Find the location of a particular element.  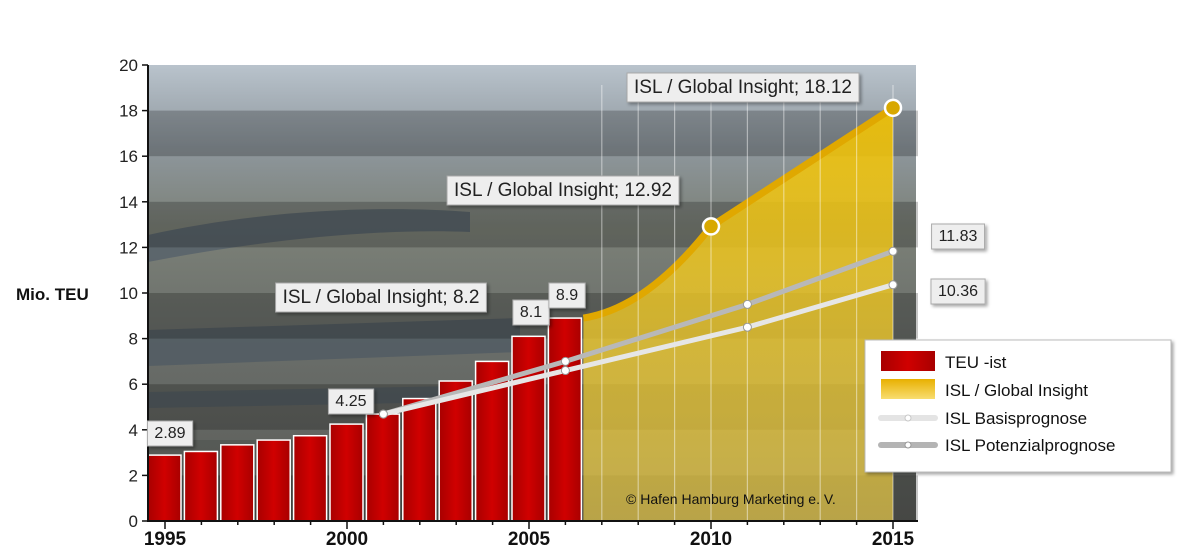

point-forecast-2015 is located at coordinates (893, 108).